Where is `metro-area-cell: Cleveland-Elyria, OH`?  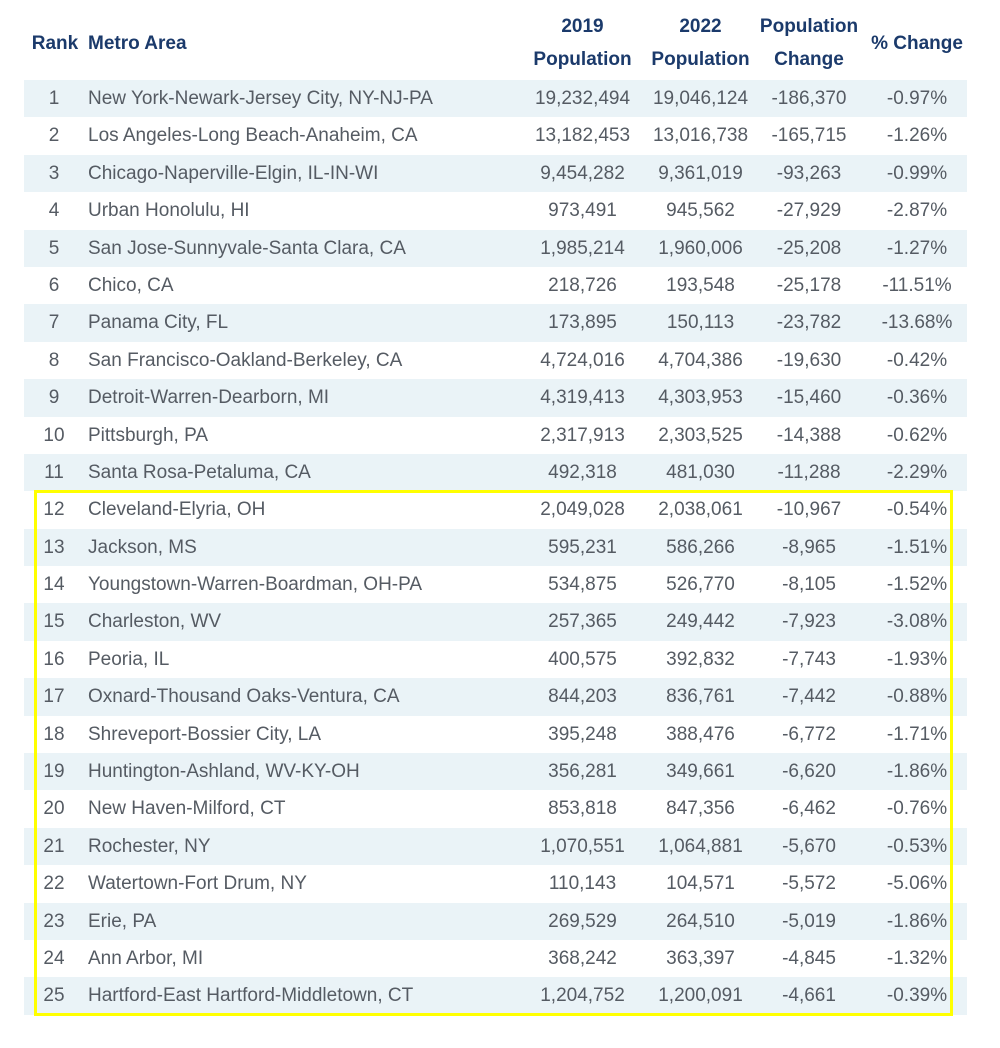
metro-area-cell: Cleveland-Elyria, OH is located at coordinates (177, 510).